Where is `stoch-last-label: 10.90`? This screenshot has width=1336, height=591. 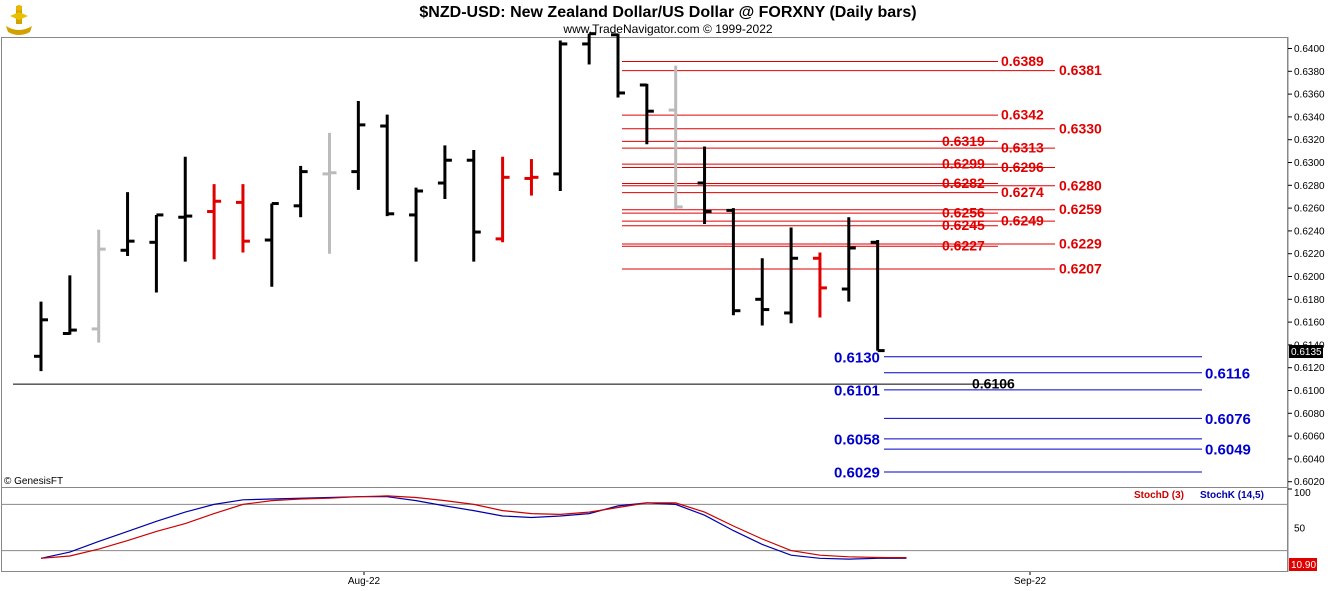
stoch-last-label: 10.90 is located at coordinates (1303, 565).